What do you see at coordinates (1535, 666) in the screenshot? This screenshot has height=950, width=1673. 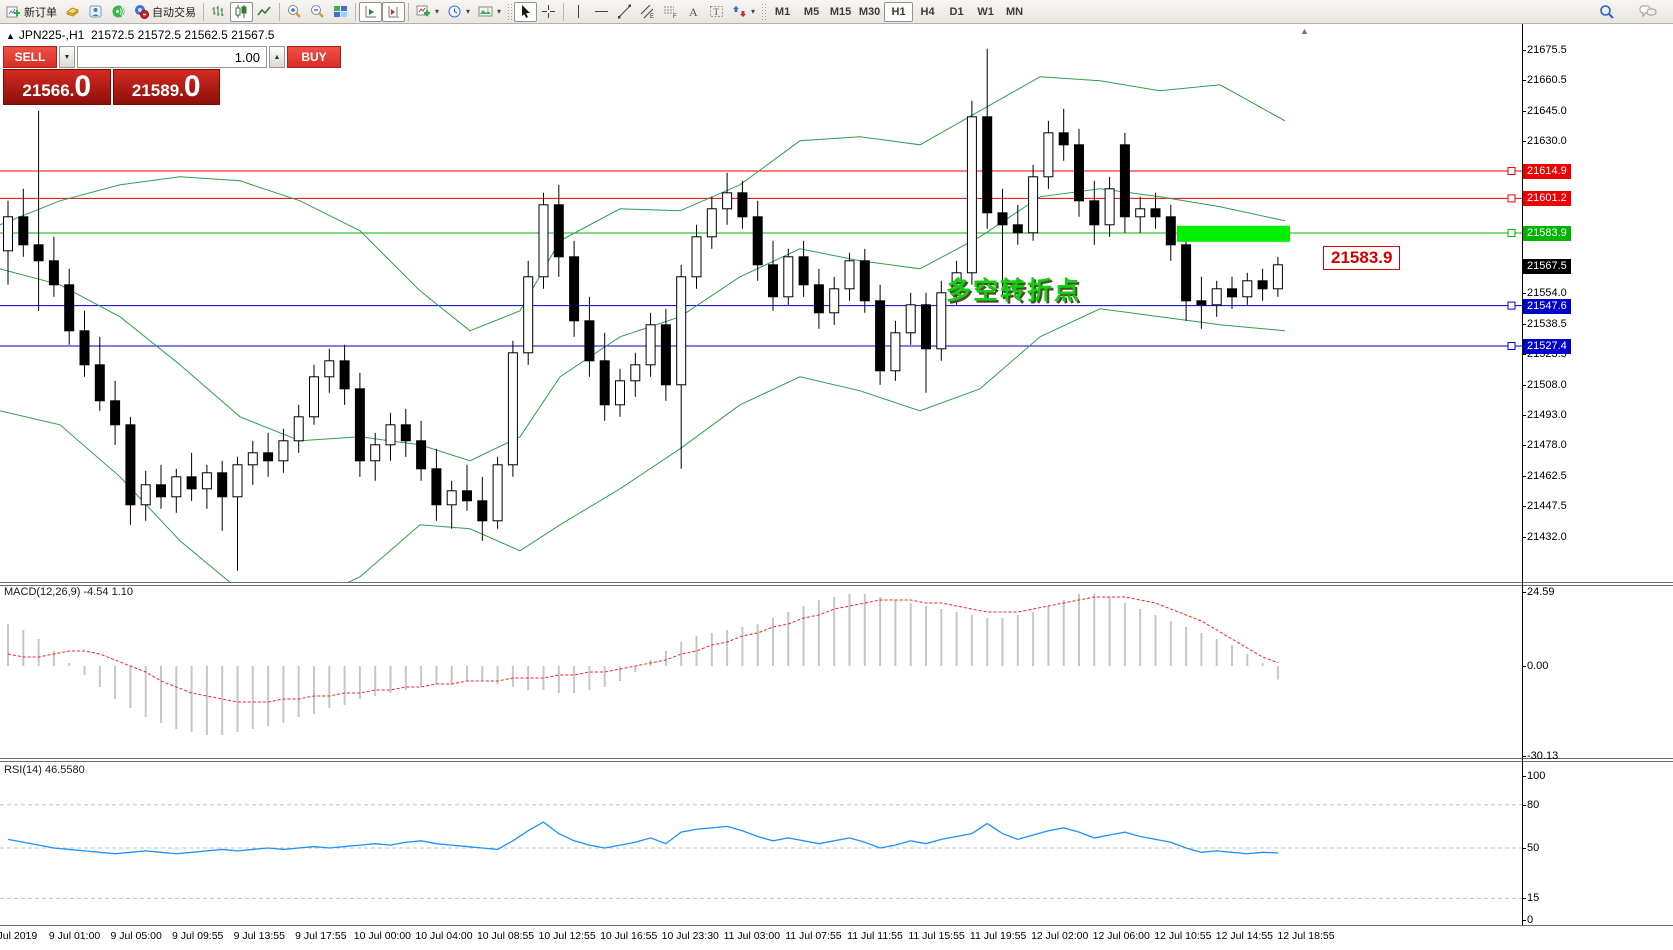 I see `price-axis-tick: 0.00` at bounding box center [1535, 666].